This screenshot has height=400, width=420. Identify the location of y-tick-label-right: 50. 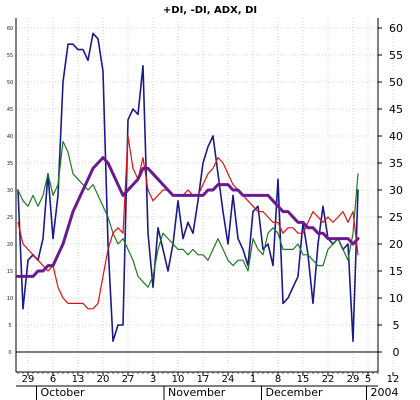
(396, 82).